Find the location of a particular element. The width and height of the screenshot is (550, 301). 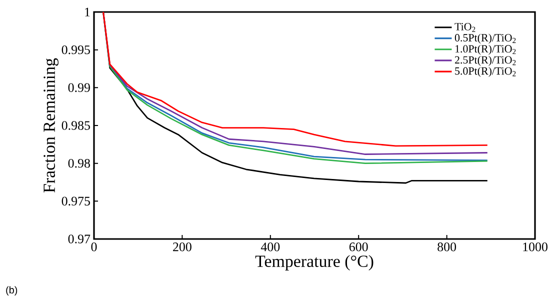

x-tick-label: 0 is located at coordinates (94, 247).